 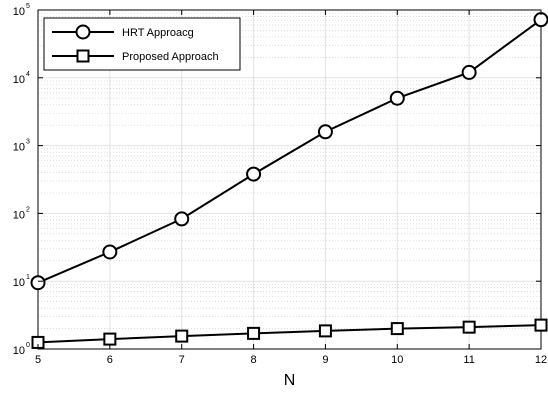 What do you see at coordinates (110, 360) in the screenshot?
I see `x-tick-label: 6` at bounding box center [110, 360].